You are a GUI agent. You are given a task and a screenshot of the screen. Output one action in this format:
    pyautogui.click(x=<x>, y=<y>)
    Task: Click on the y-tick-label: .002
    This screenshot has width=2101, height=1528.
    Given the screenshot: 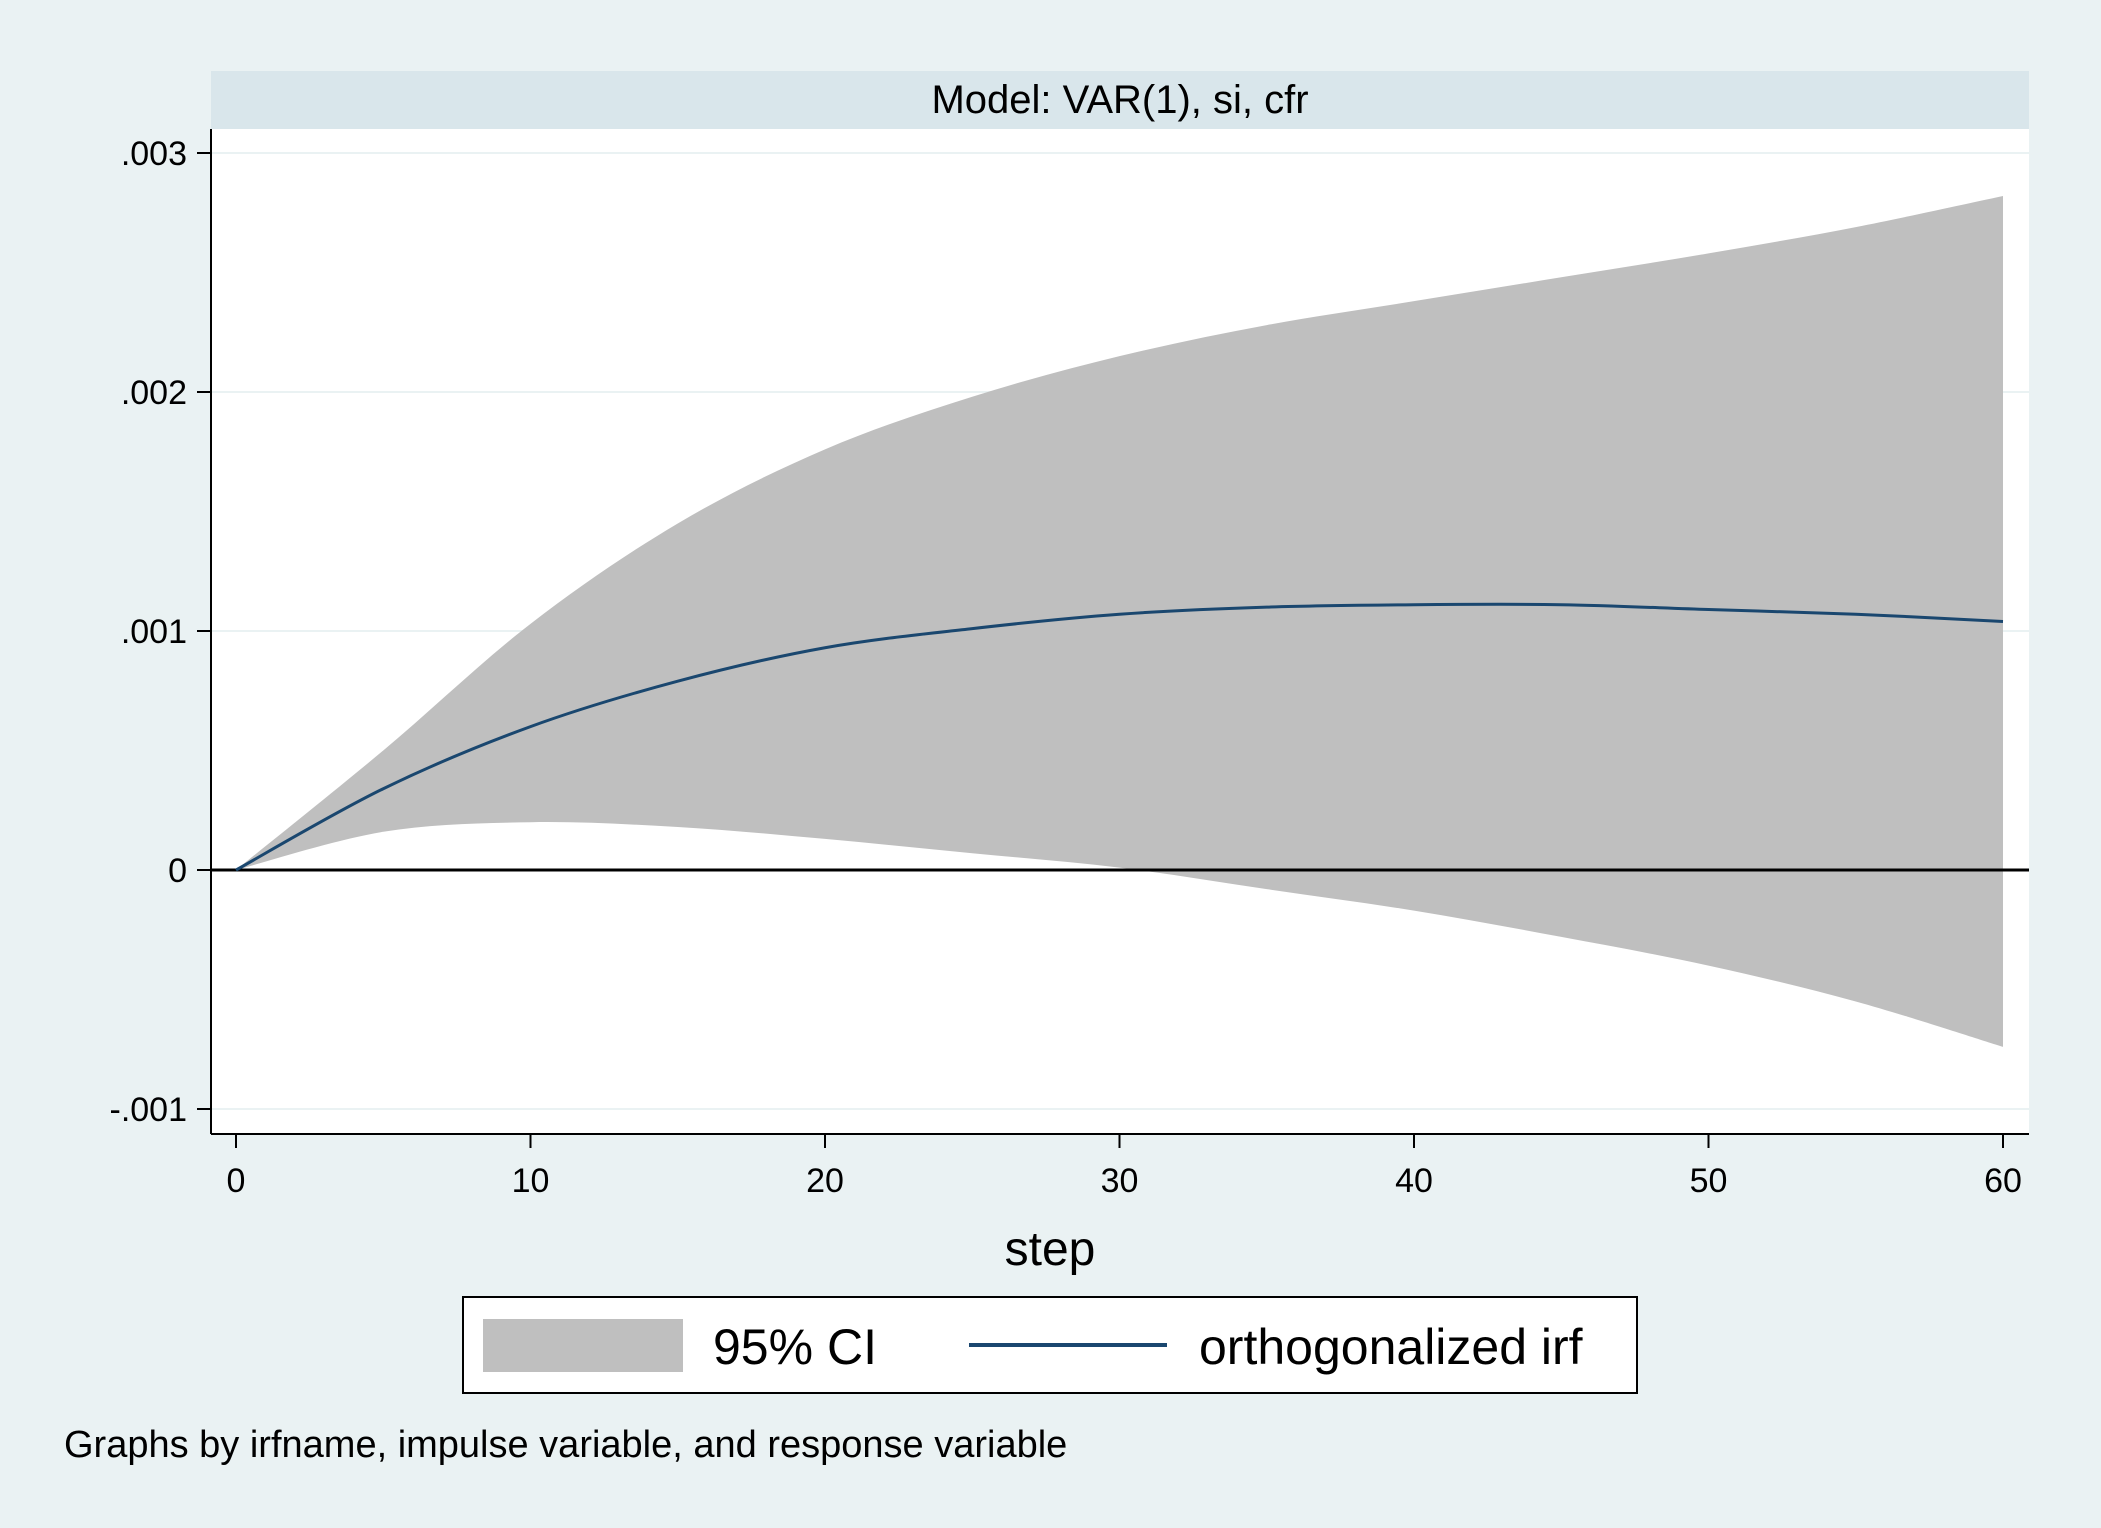 What is the action you would take?
    pyautogui.click(x=154, y=393)
    